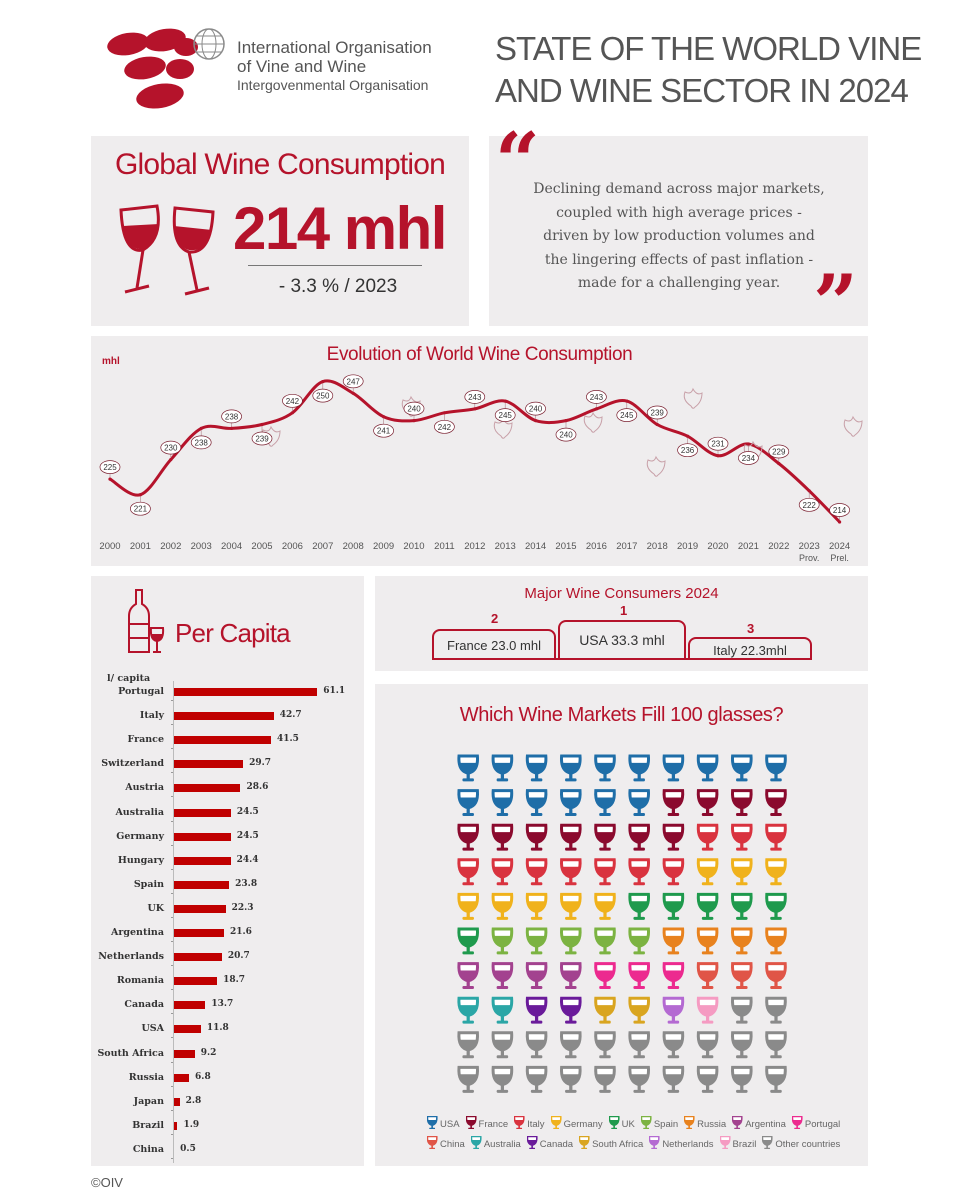 The width and height of the screenshot is (960, 1200). Describe the element at coordinates (140, 981) in the screenshot. I see `per-capita-category-label: Romania` at that location.